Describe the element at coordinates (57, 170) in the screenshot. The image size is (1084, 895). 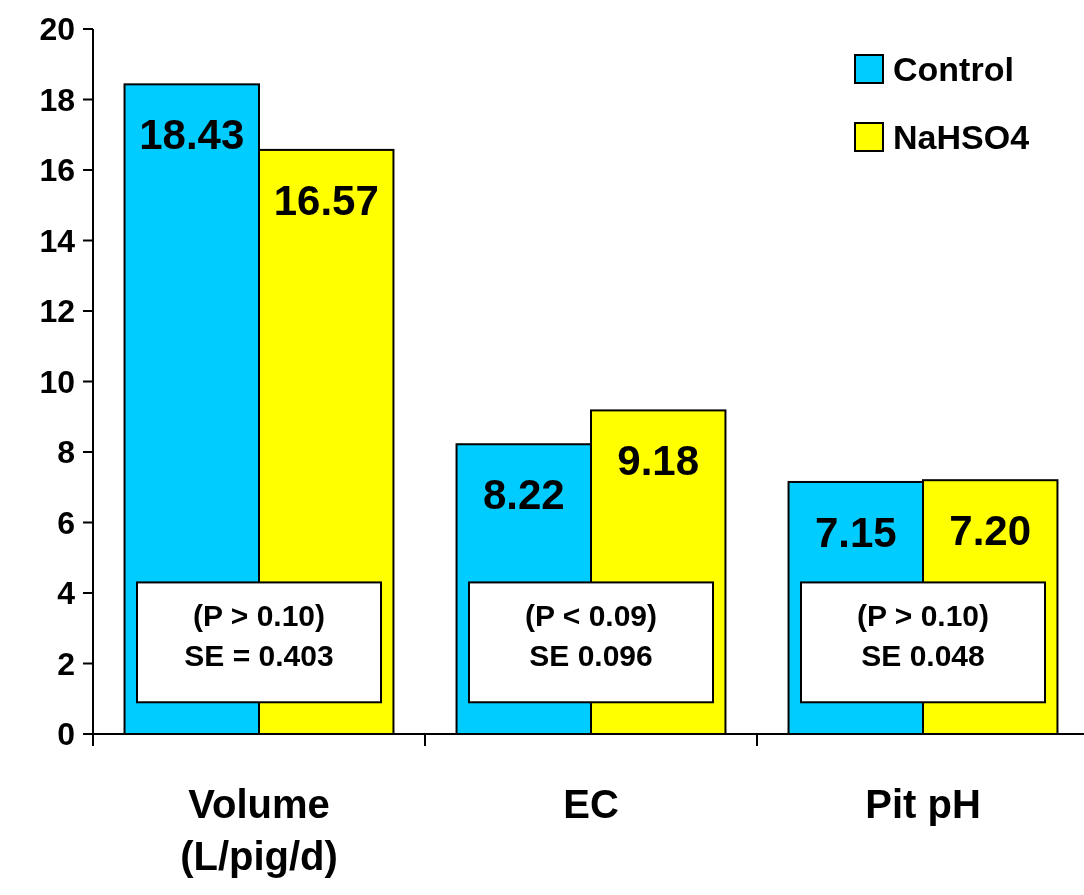
I see `y-tick-label: 16` at that location.